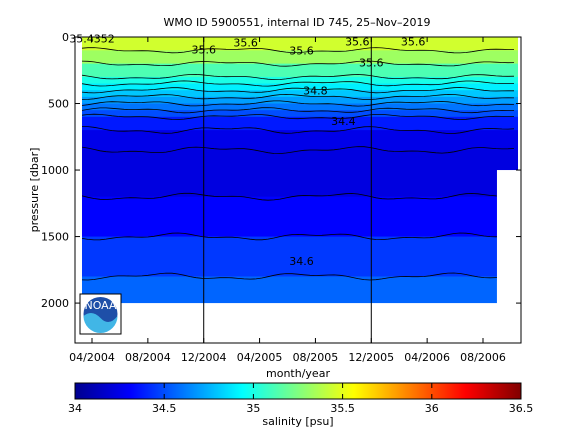 This screenshot has width=576, height=432. What do you see at coordinates (301, 261) in the screenshot?
I see `contour-label: 34.6` at bounding box center [301, 261].